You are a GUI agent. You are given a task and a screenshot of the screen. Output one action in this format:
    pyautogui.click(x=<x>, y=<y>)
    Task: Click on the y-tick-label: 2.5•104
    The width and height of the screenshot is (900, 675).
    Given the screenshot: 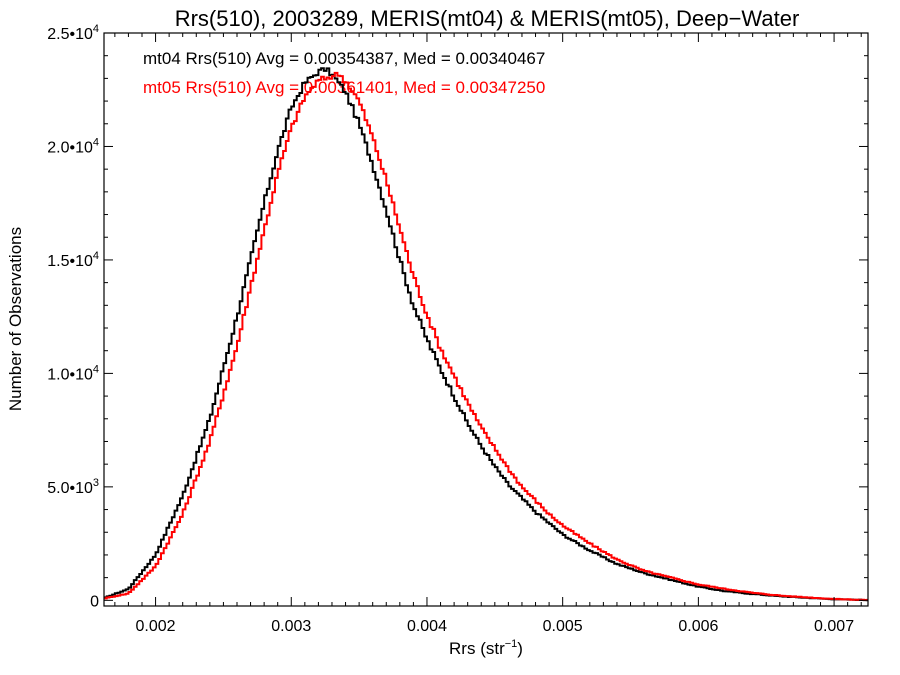 What is the action you would take?
    pyautogui.click(x=73, y=33)
    